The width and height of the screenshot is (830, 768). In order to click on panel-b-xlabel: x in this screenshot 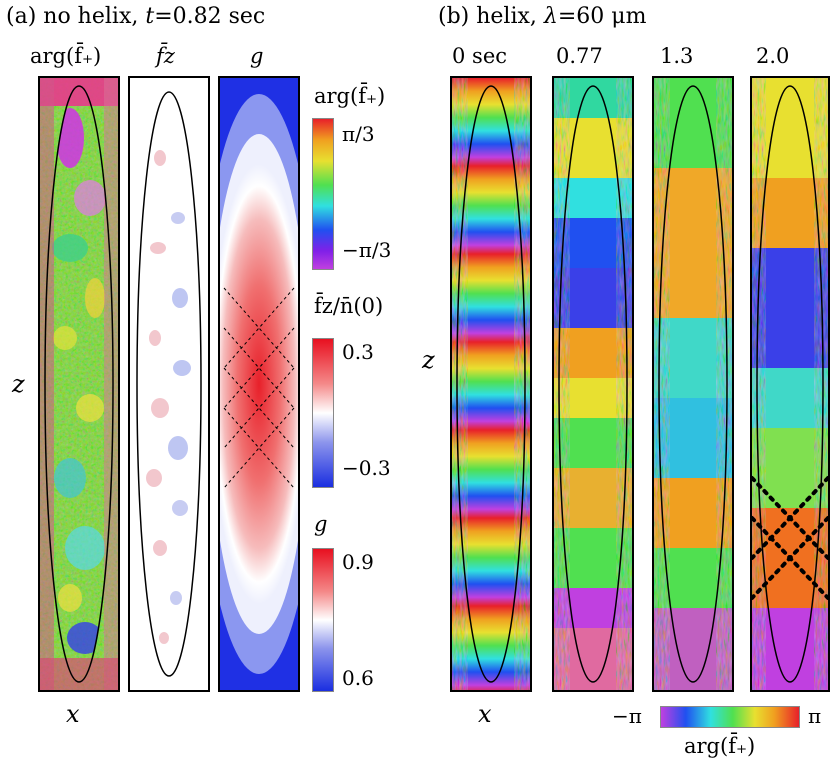, I will do `click(485, 714)`.